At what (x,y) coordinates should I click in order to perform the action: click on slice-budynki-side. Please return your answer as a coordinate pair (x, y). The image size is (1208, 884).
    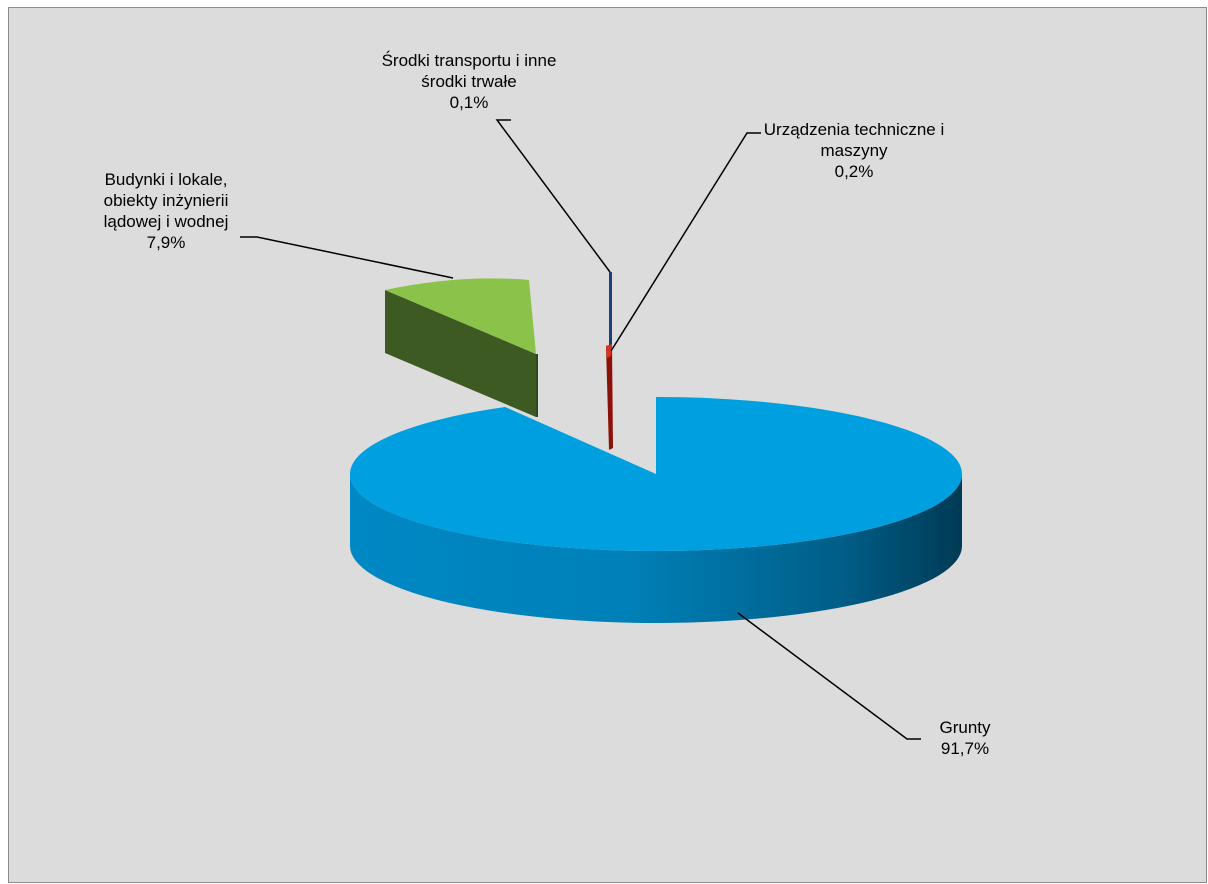
    Looking at the image, I should click on (460, 353).